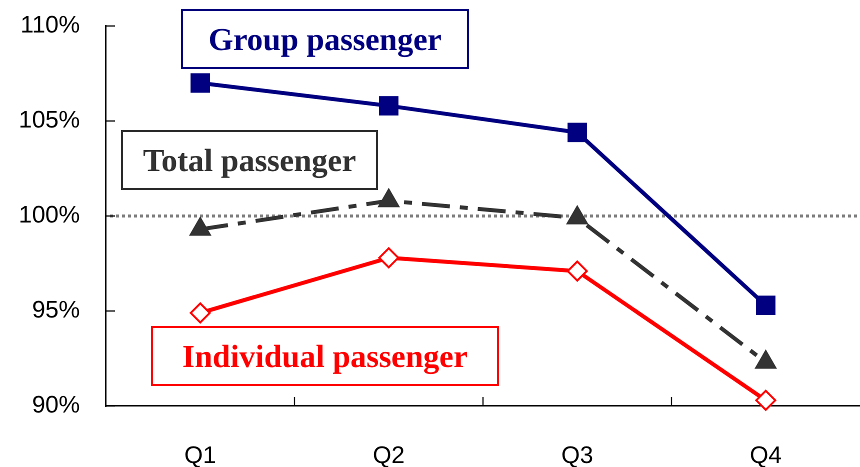  I want to click on y-tick-label: 105%, so click(49, 120).